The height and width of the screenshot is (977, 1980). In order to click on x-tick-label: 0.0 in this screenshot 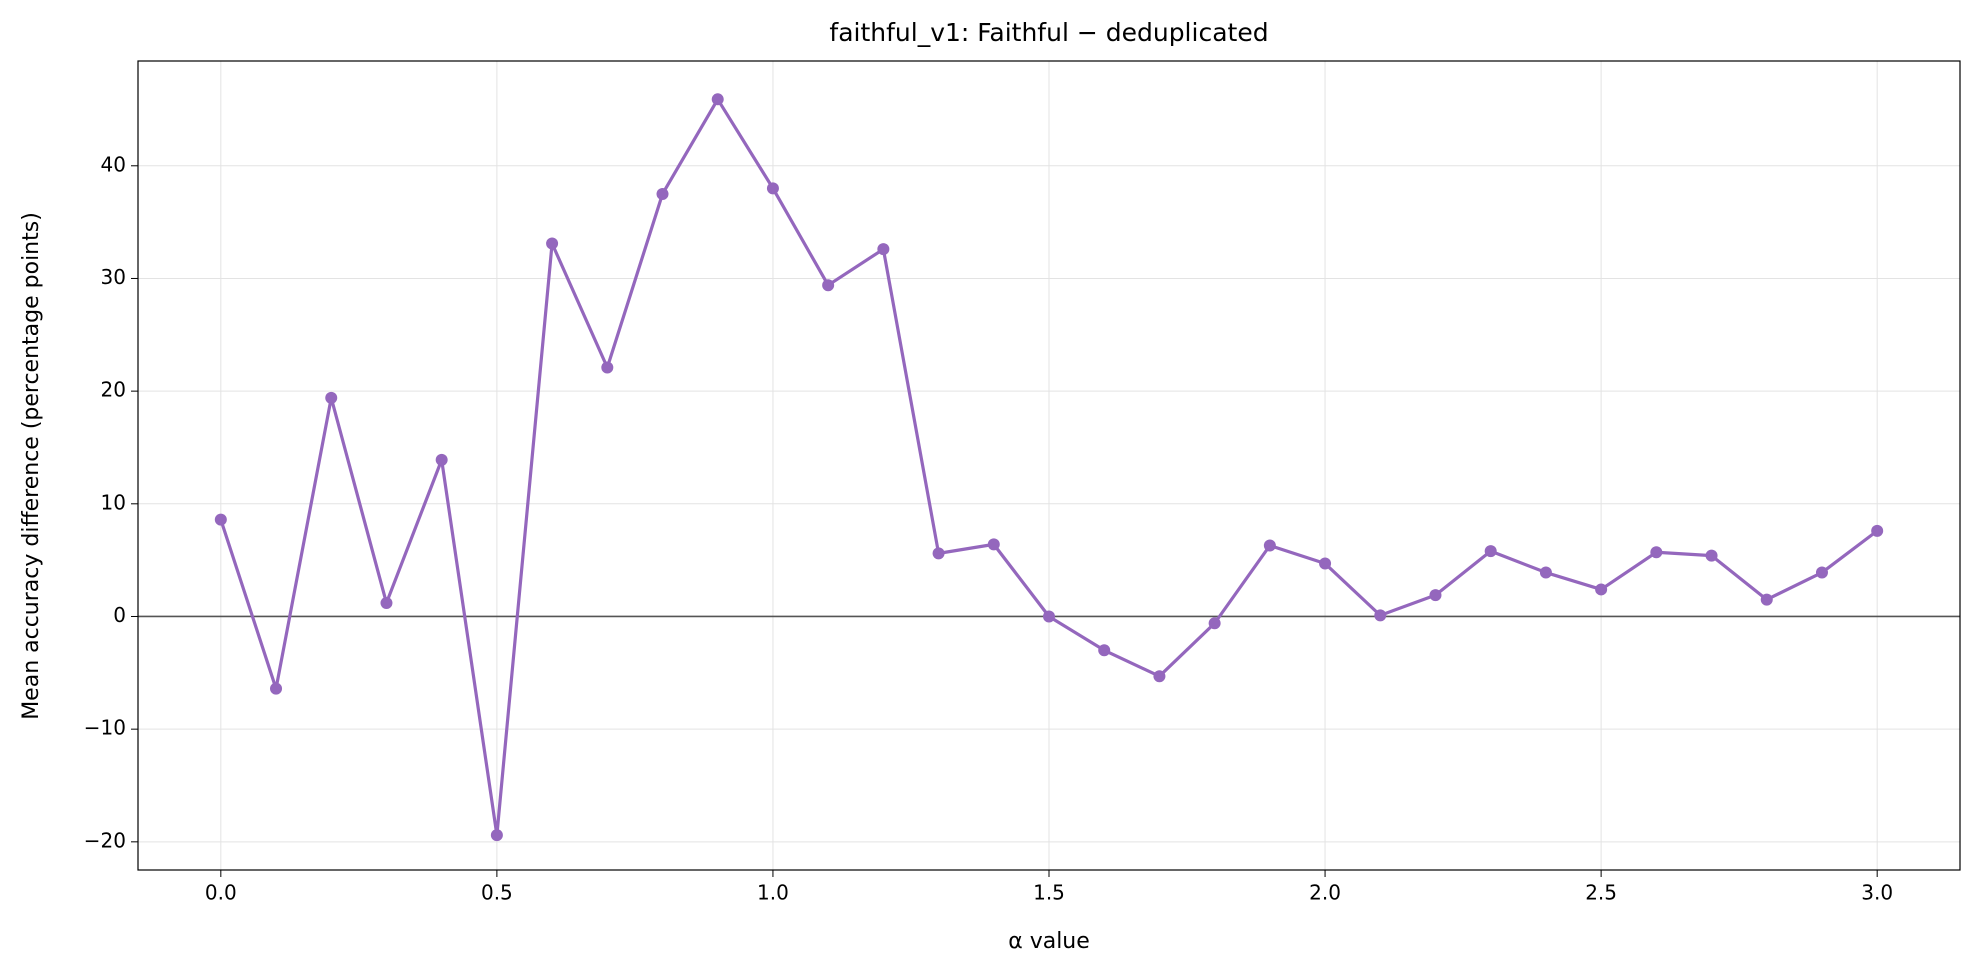, I will do `click(221, 893)`.